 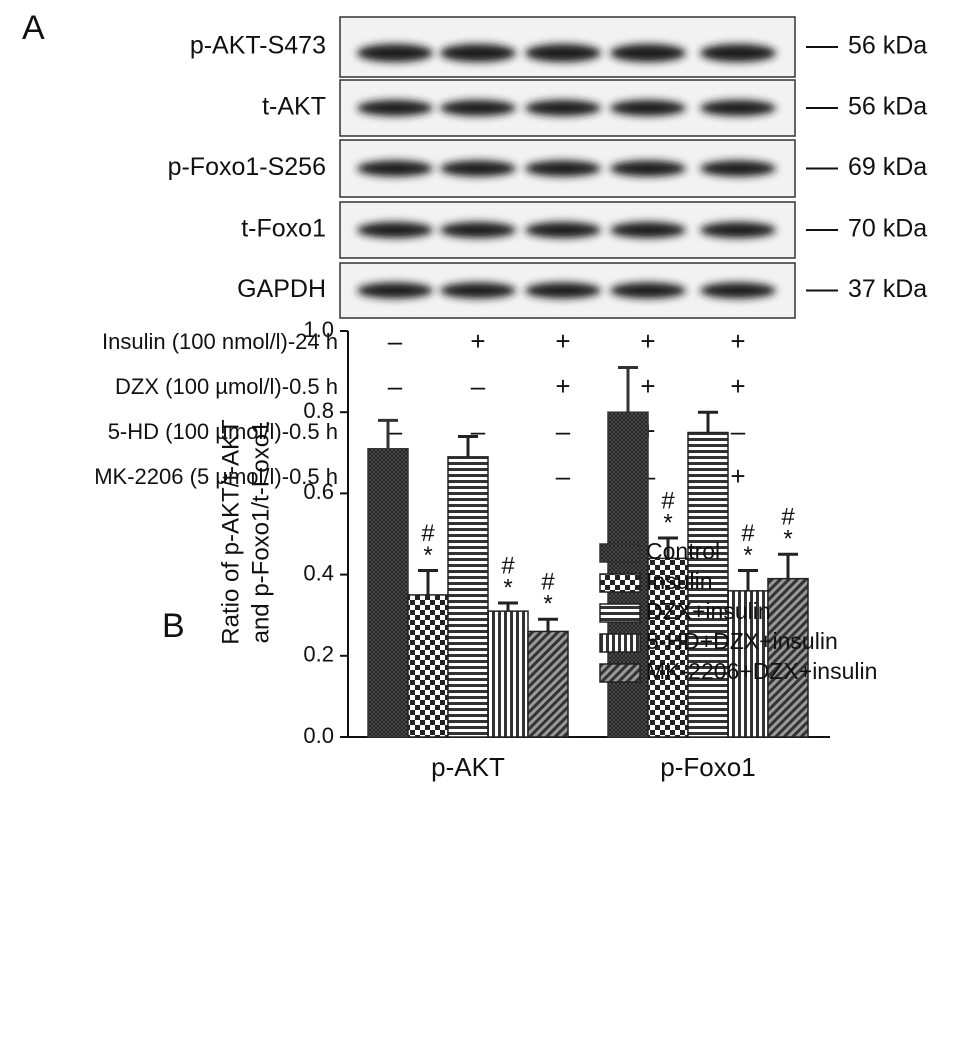 What do you see at coordinates (247, 167) in the screenshot?
I see `row-label: p-Foxo1-S256` at bounding box center [247, 167].